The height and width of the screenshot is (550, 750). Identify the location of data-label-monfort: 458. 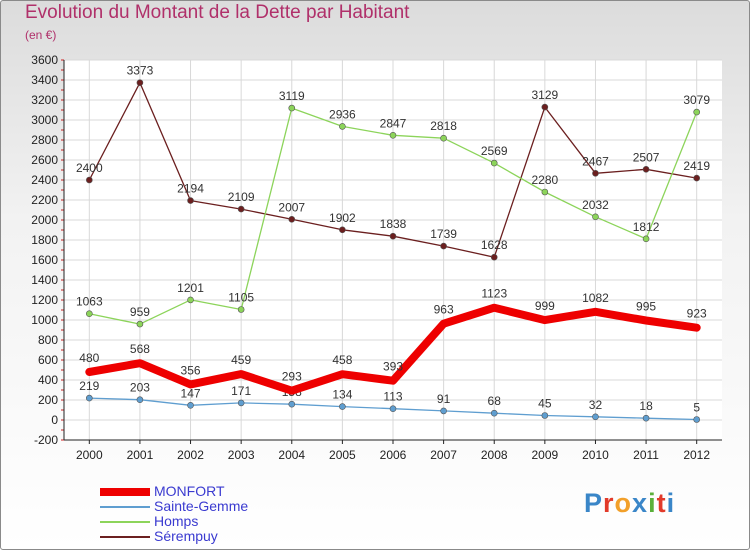
(342, 360).